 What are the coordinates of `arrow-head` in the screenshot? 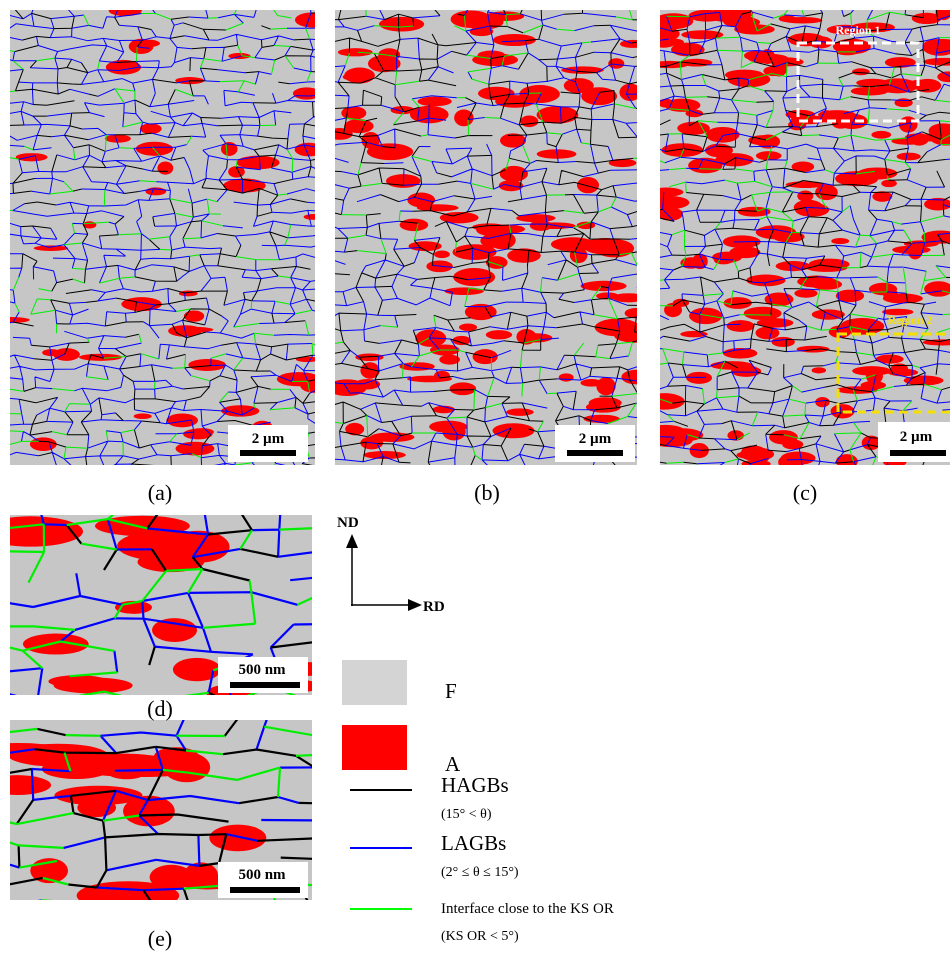 It's located at (352, 541).